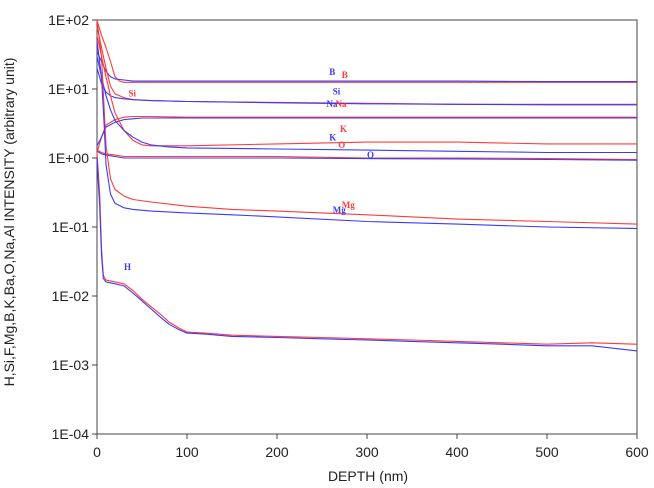 Image resolution: width=654 pixels, height=488 pixels. Describe the element at coordinates (97, 452) in the screenshot. I see `x-tick-label: 0` at that location.